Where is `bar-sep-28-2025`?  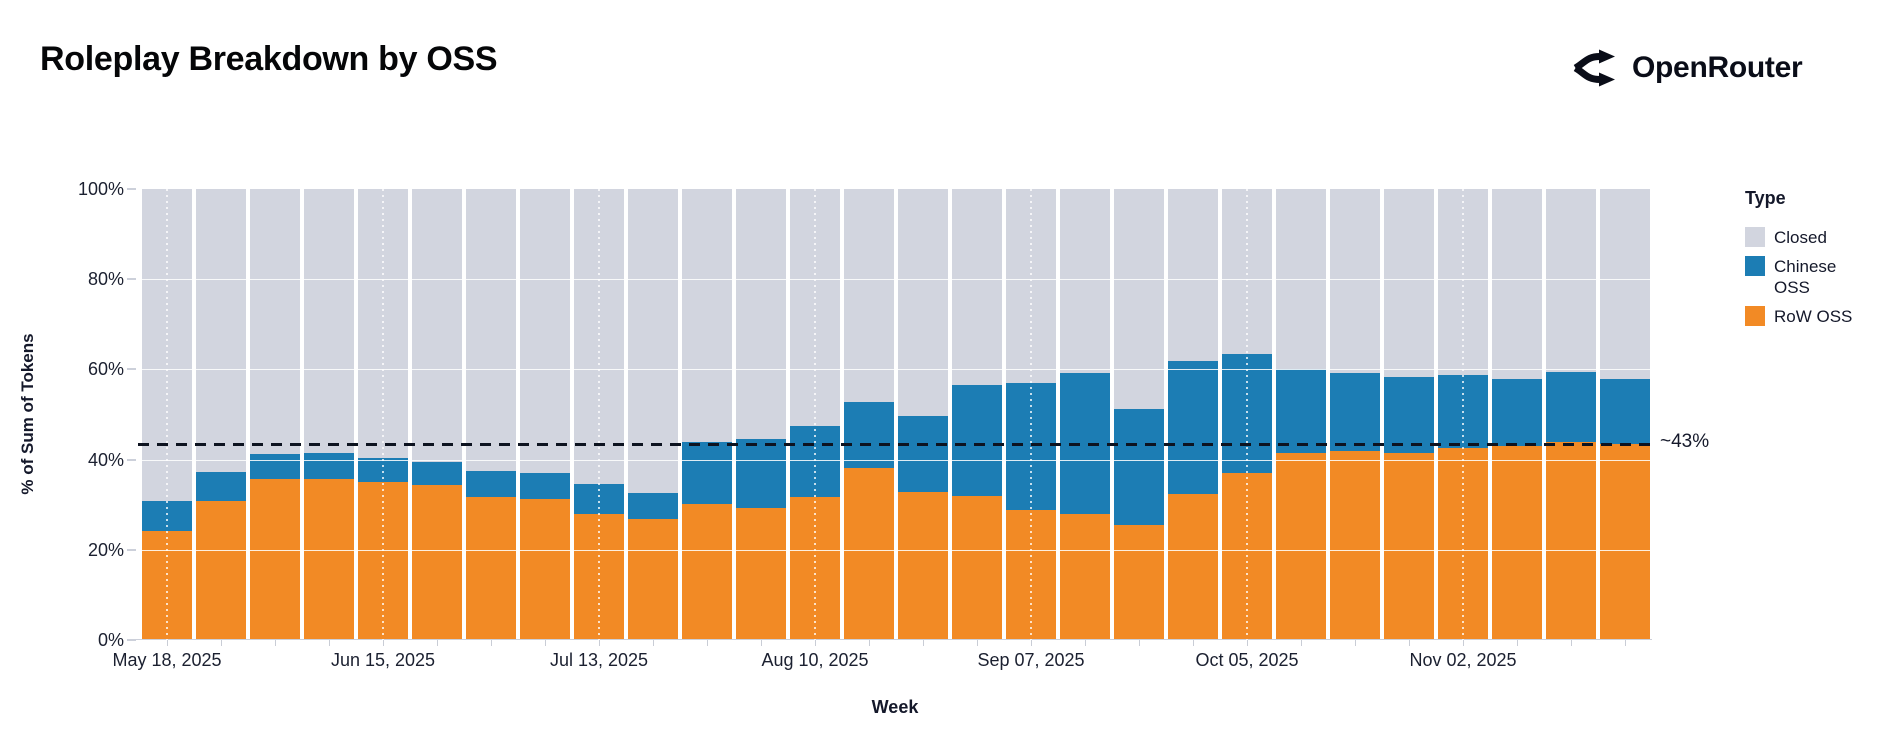
bar-sep-28-2025 is located at coordinates (1193, 414).